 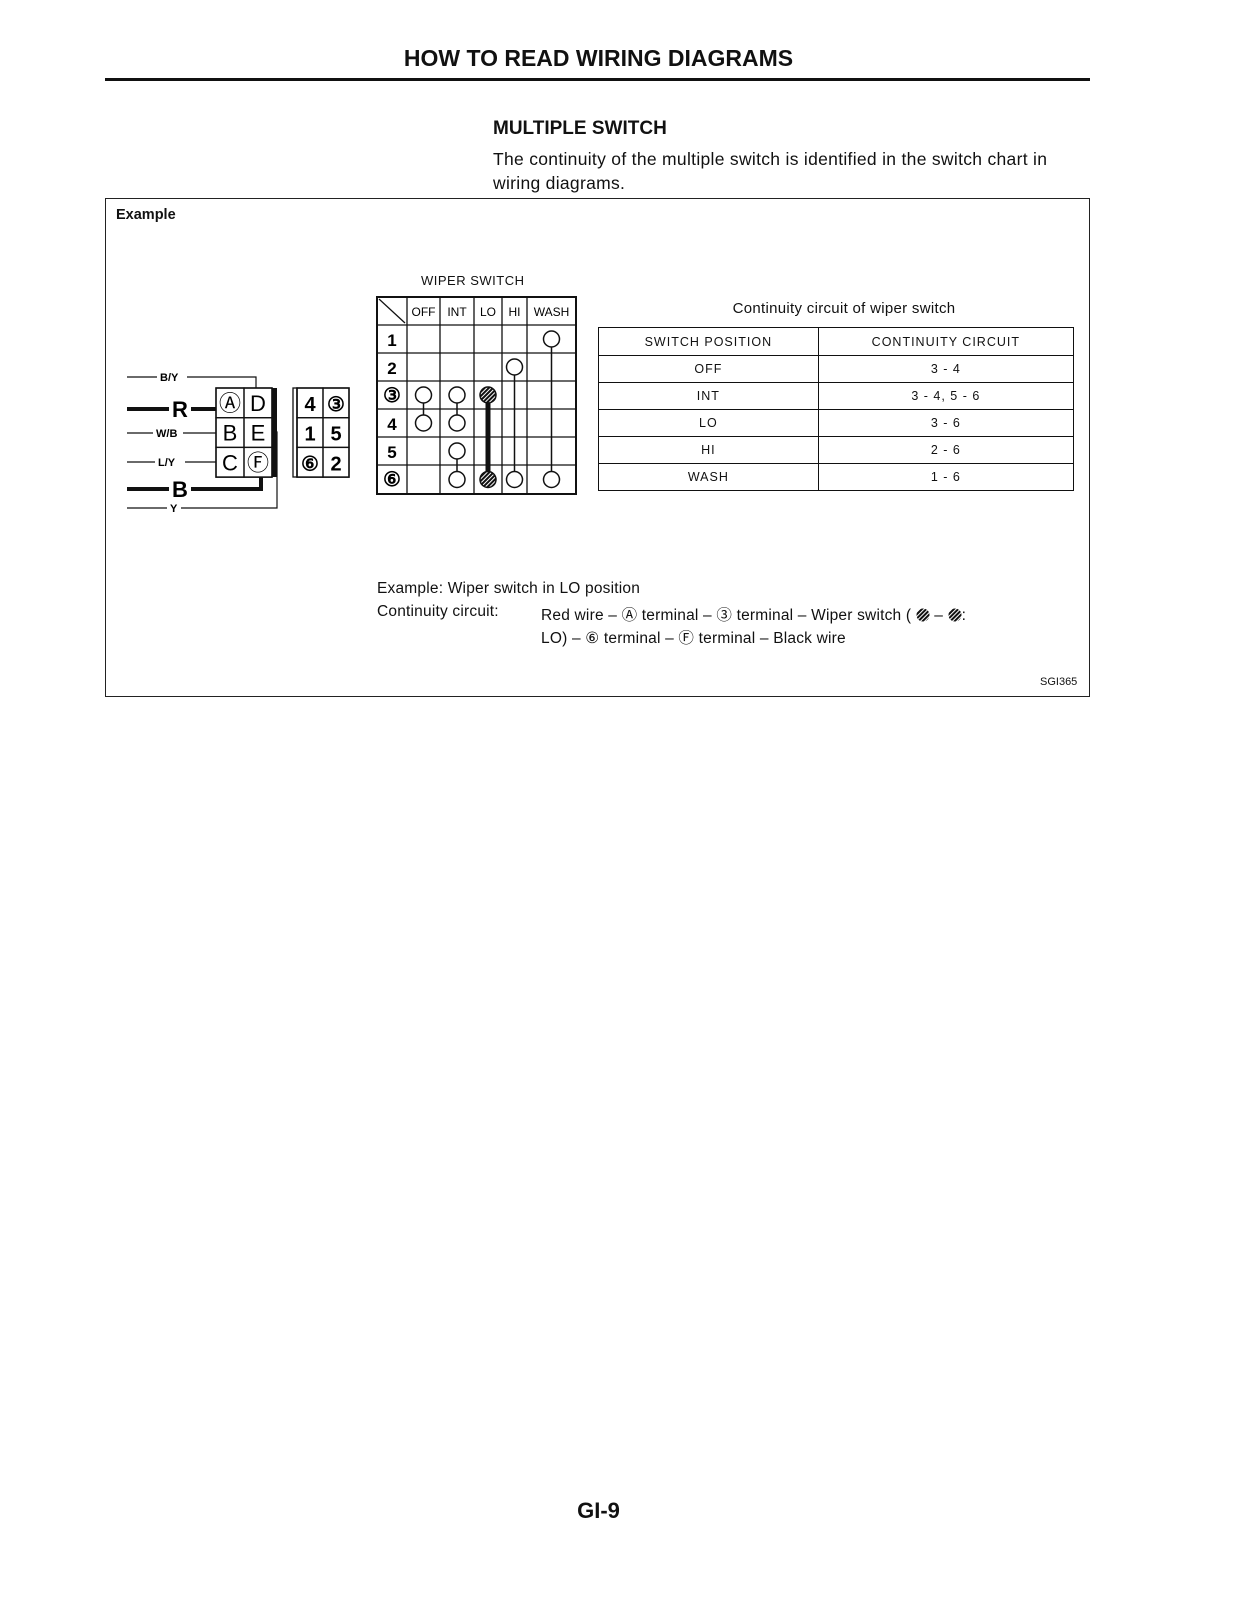 What do you see at coordinates (180, 409) in the screenshot?
I see `wire-label: R` at bounding box center [180, 409].